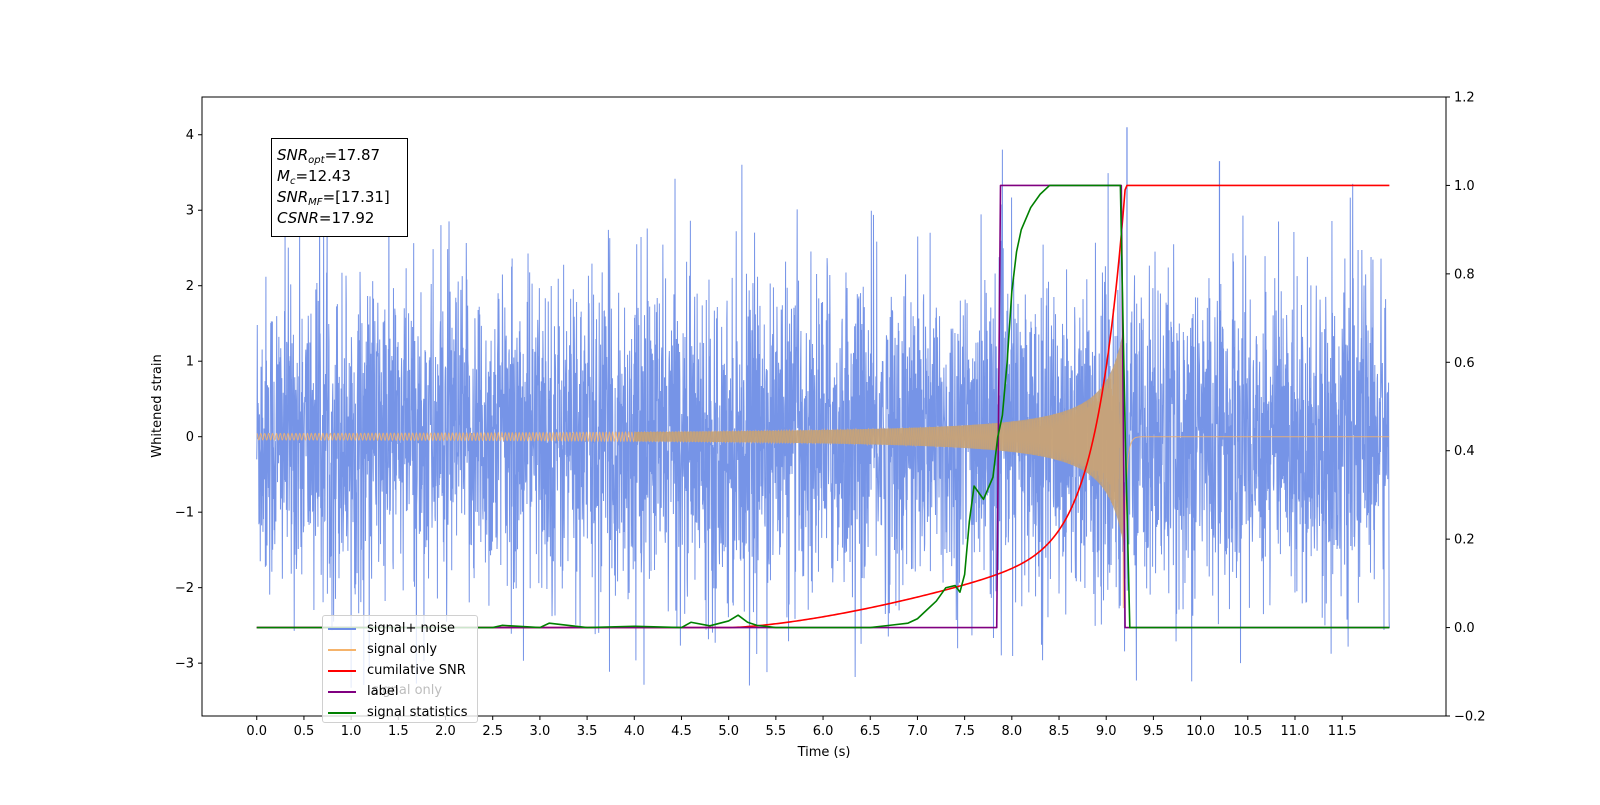 The image size is (1600, 805). I want to click on y-tick-label: 1, so click(190, 362).